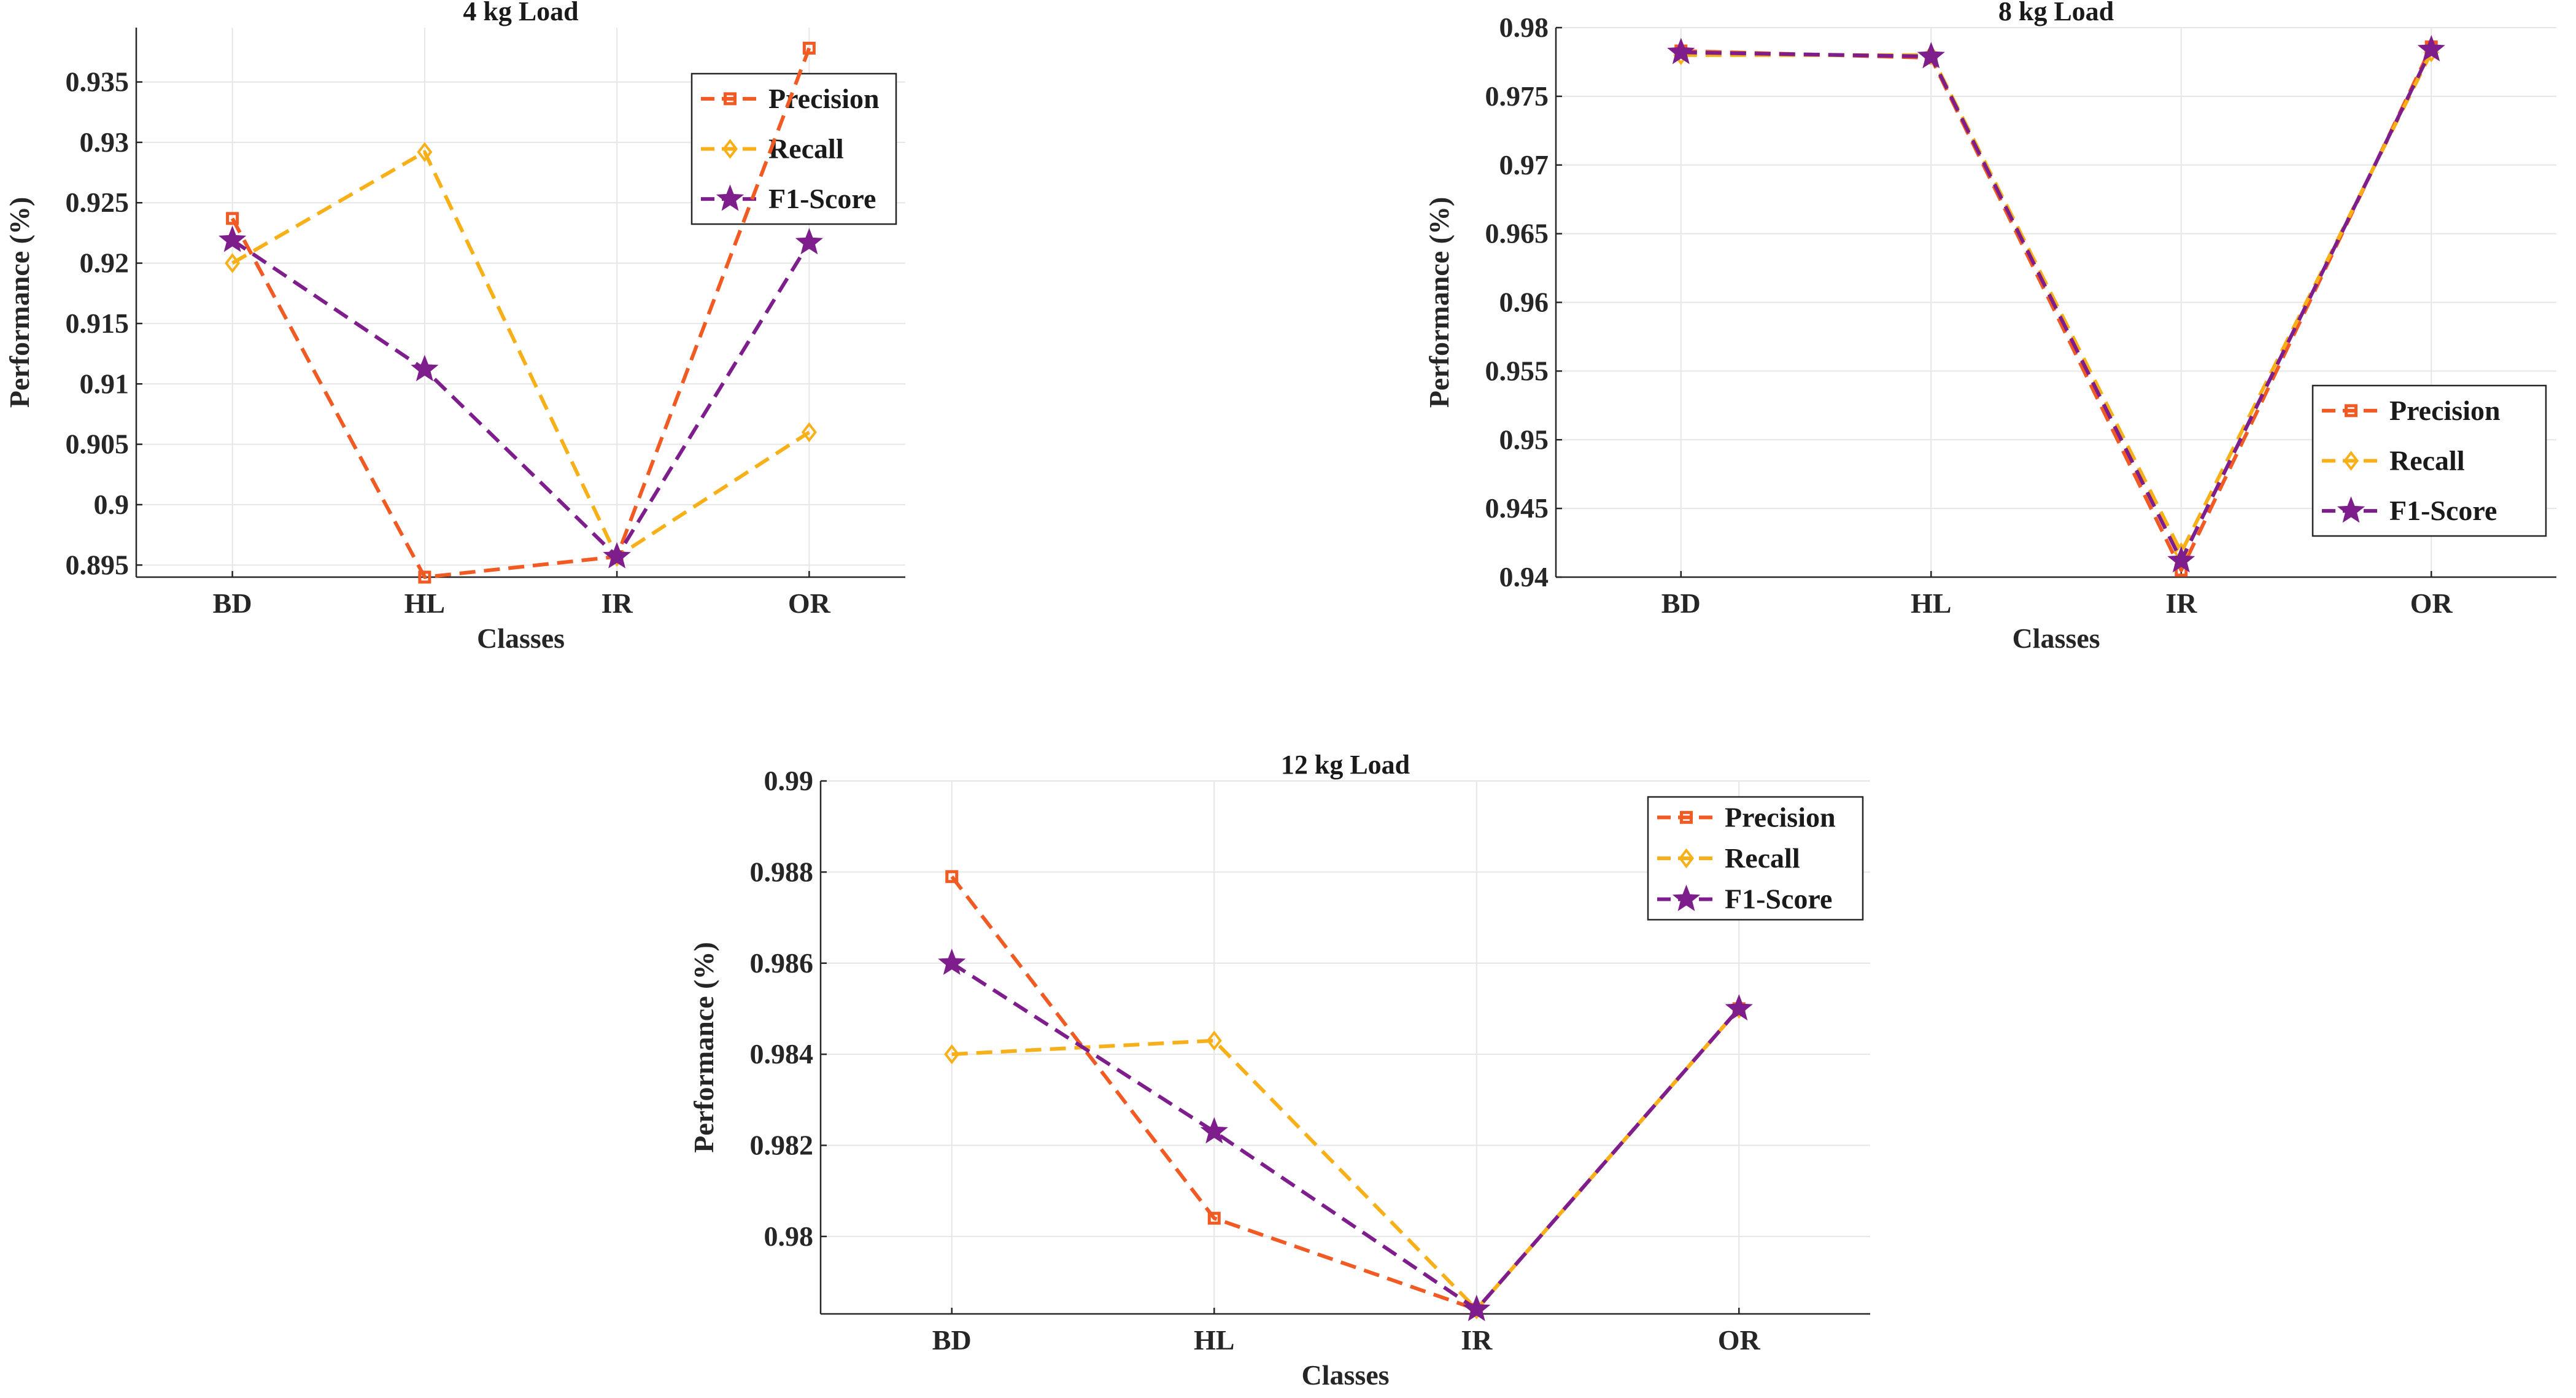 The image size is (2576, 1398). I want to click on y-tick-label: 0.94, so click(1524, 576).